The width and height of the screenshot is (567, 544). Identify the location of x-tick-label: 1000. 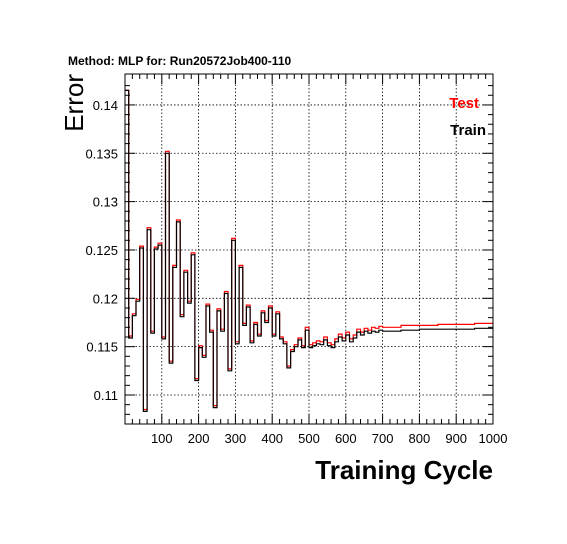
(493, 438).